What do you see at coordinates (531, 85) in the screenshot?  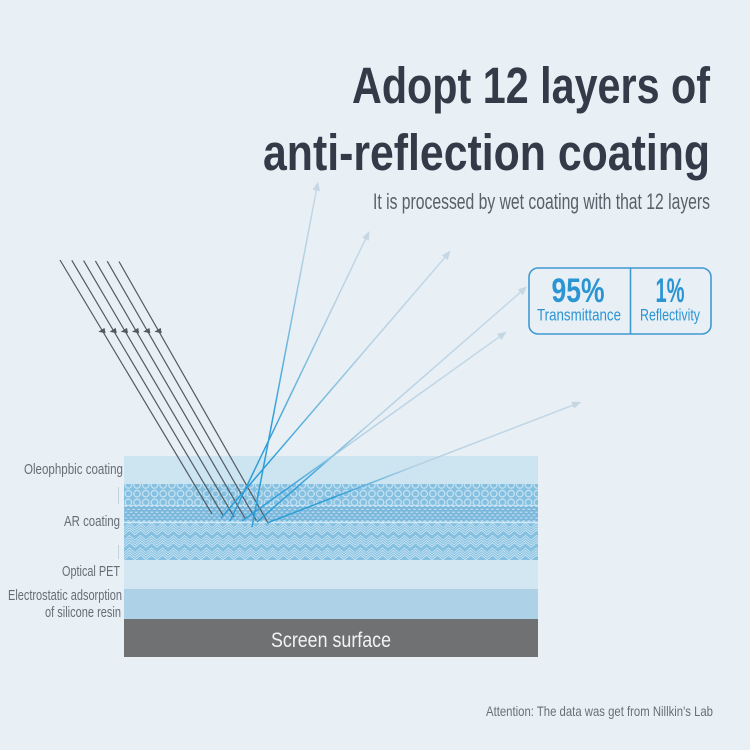 I see `svg-text: Adopt 12 layers of` at bounding box center [531, 85].